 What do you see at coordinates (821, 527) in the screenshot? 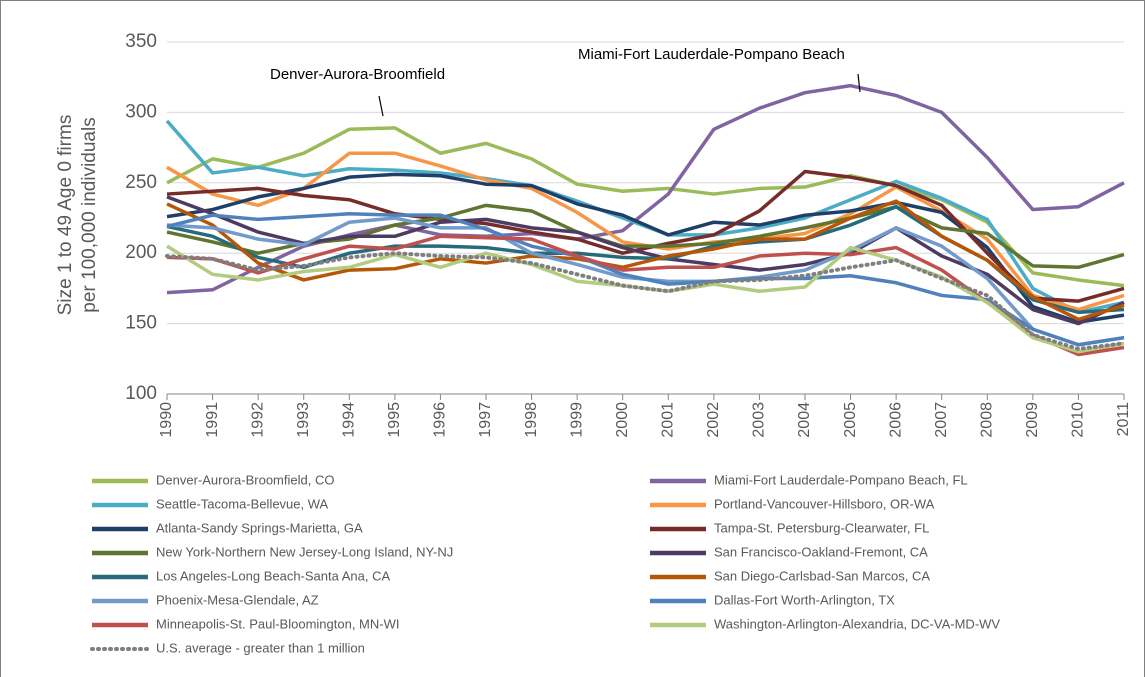
I see `legend-label: Tampa-St. Petersburg-Clearwater, FL` at bounding box center [821, 527].